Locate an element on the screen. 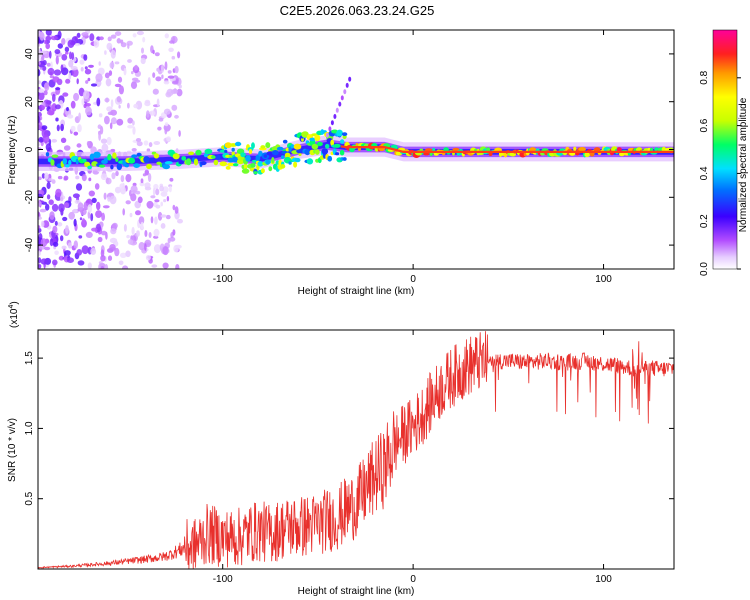  snr-scale-prefix: (x10 is located at coordinates (14, 318).